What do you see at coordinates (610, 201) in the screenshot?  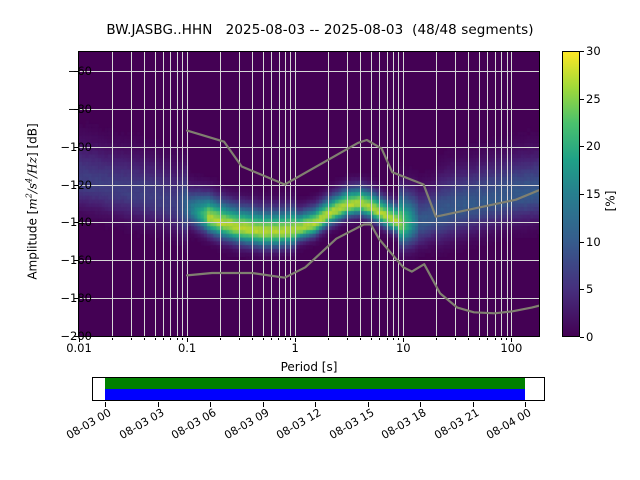 I see `colorbar-label: [%]` at bounding box center [610, 201].